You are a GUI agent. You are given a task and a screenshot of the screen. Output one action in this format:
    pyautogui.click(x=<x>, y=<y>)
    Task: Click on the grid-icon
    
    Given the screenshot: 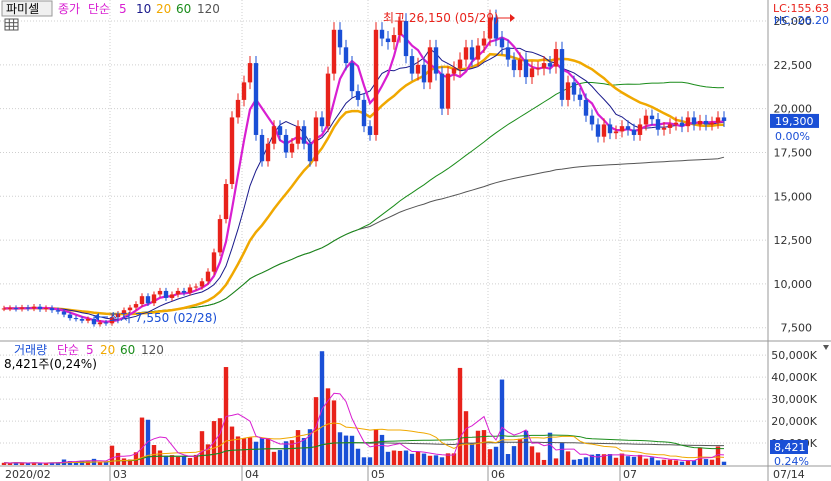 What is the action you would take?
    pyautogui.click(x=11, y=24)
    